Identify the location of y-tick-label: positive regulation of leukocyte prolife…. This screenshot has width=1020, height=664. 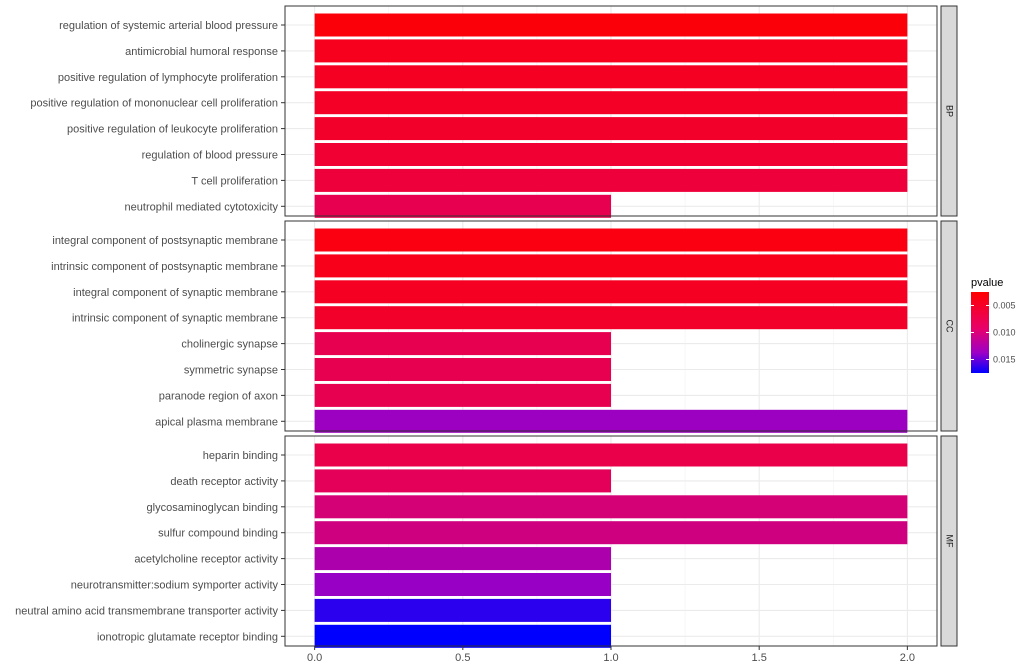
(172, 130).